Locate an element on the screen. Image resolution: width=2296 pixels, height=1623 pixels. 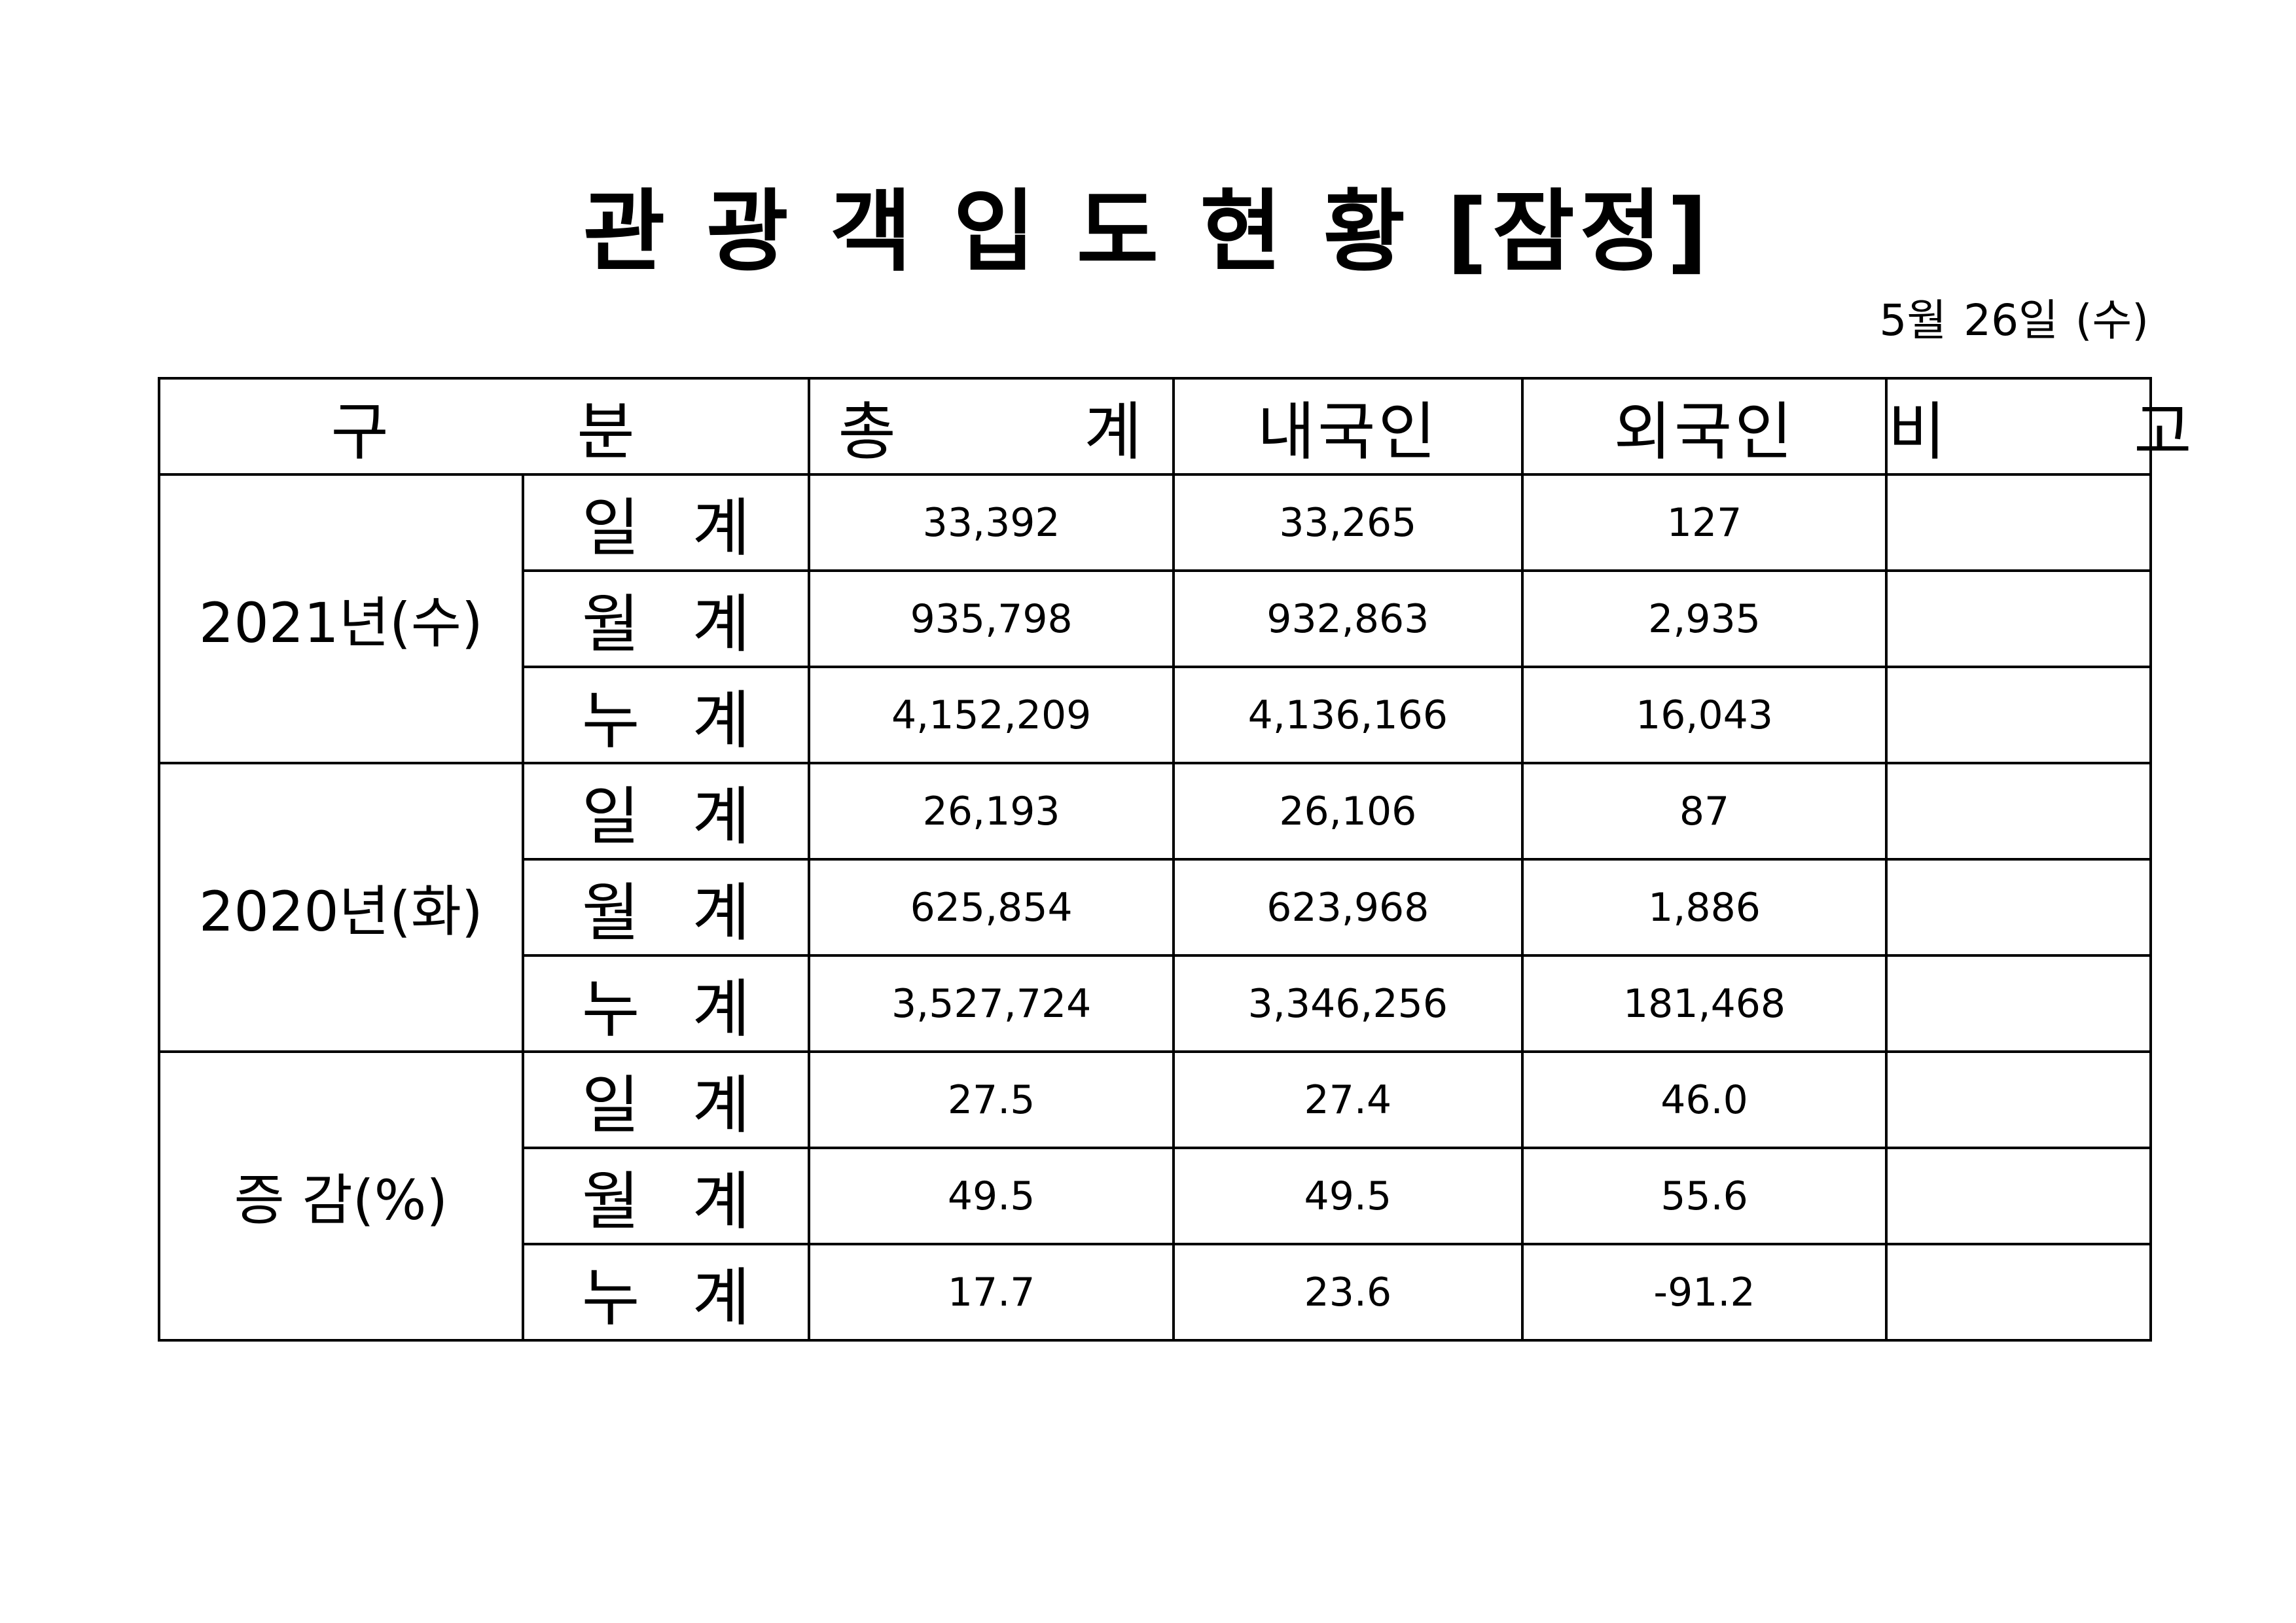
group-label-2020: 2020년(화) is located at coordinates (341, 908).